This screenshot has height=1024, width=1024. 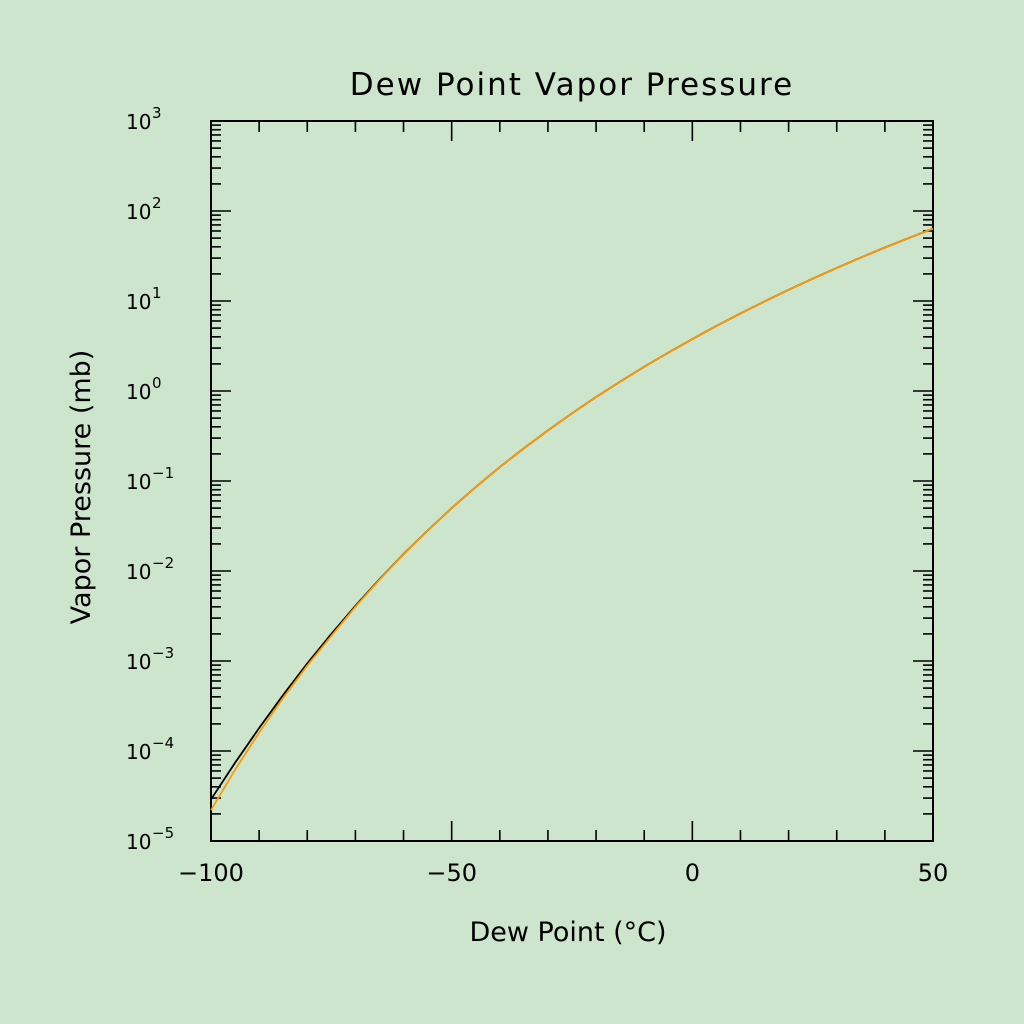 I want to click on y-tick-label-exponent: −4, so click(x=163, y=743).